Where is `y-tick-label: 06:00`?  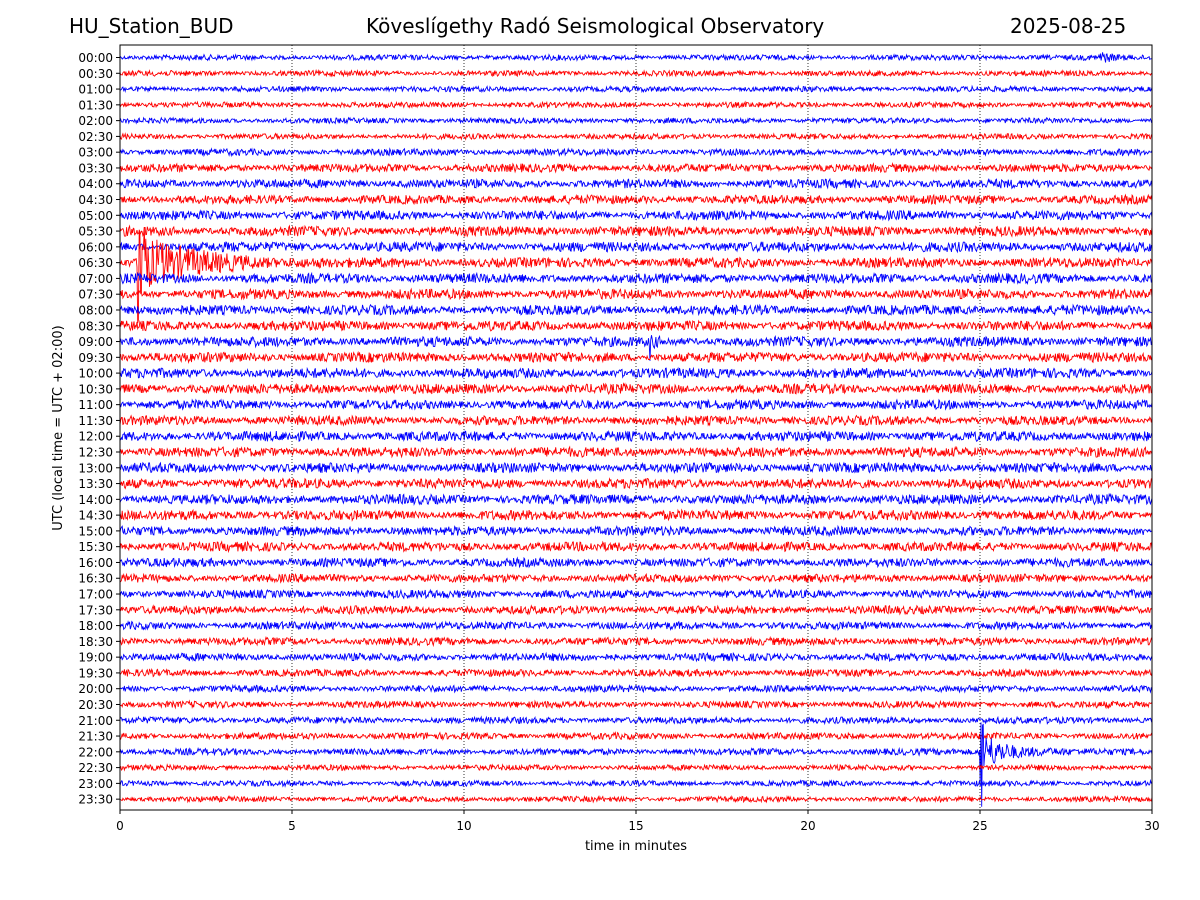 y-tick-label: 06:00 is located at coordinates (95, 247).